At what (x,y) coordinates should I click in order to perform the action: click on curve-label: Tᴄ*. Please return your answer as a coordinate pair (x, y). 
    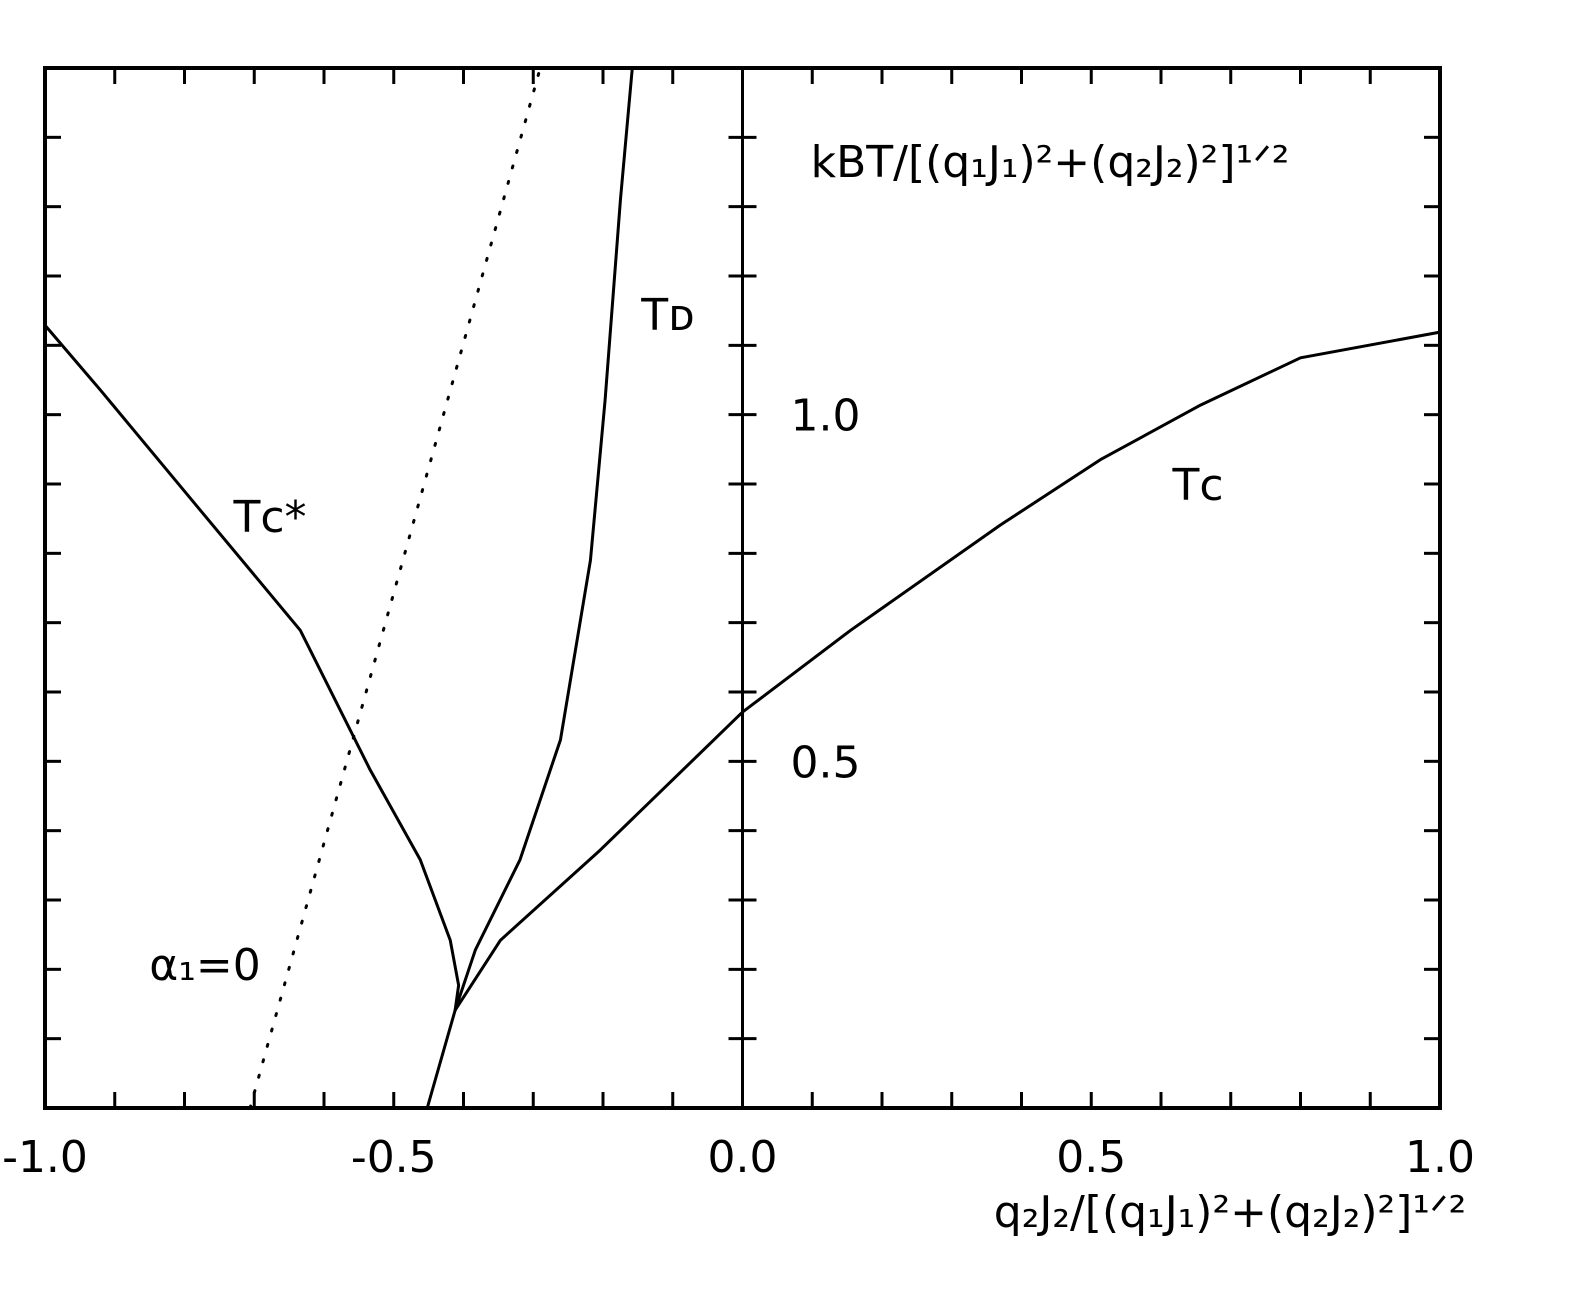
    Looking at the image, I should click on (269, 517).